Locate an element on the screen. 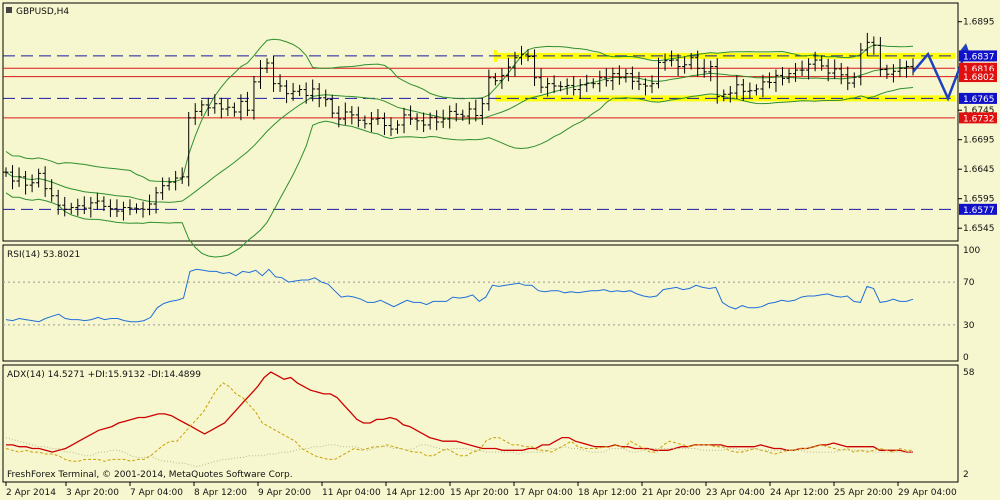 This screenshot has width=1000, height=500. price-label-text: 1.6802 is located at coordinates (979, 78).